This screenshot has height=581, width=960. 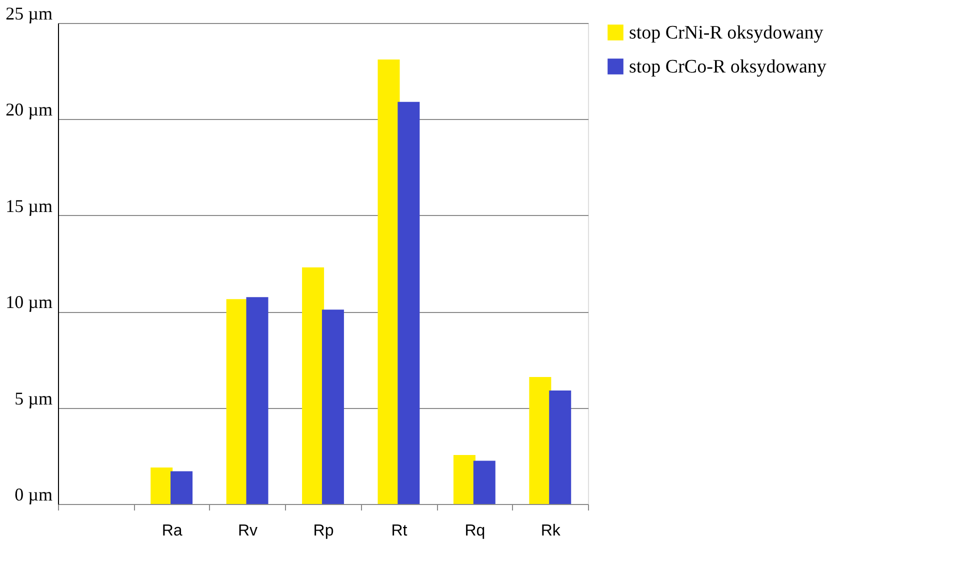 I want to click on x-tick-label: Rt, so click(x=399, y=531).